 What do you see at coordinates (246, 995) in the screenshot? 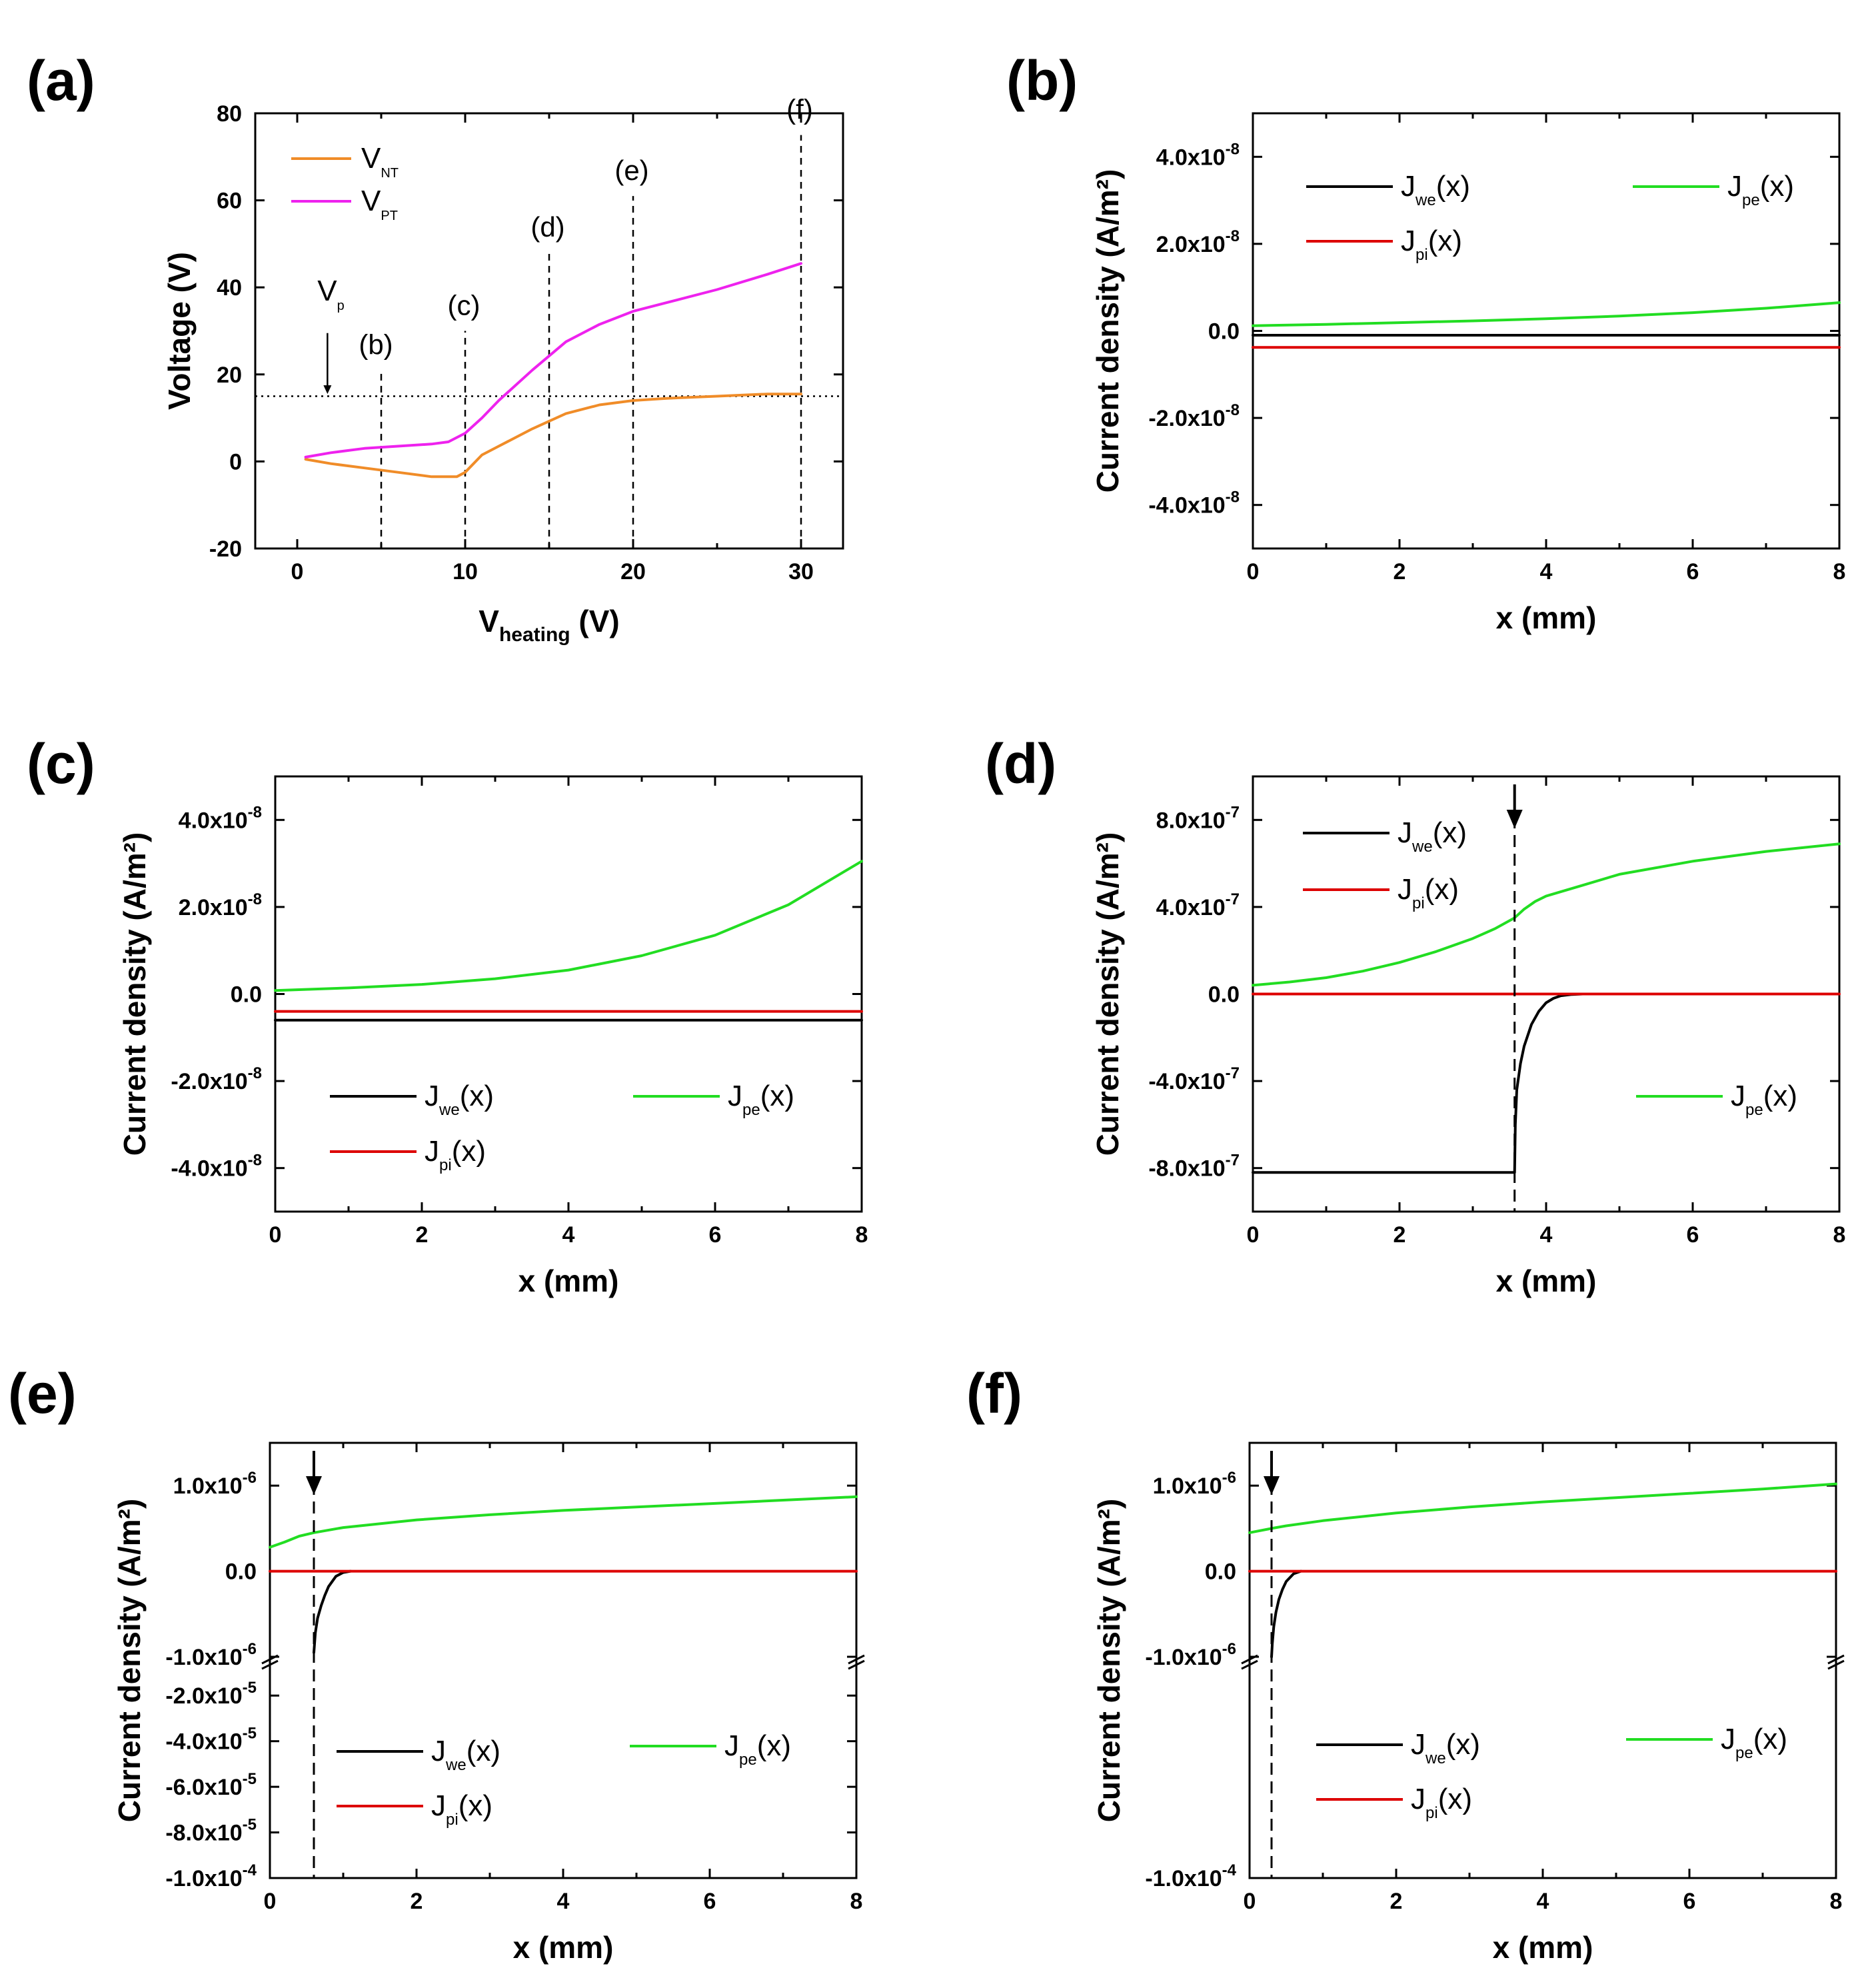
I see `y-tick-mantissa: 0.0` at bounding box center [246, 995].